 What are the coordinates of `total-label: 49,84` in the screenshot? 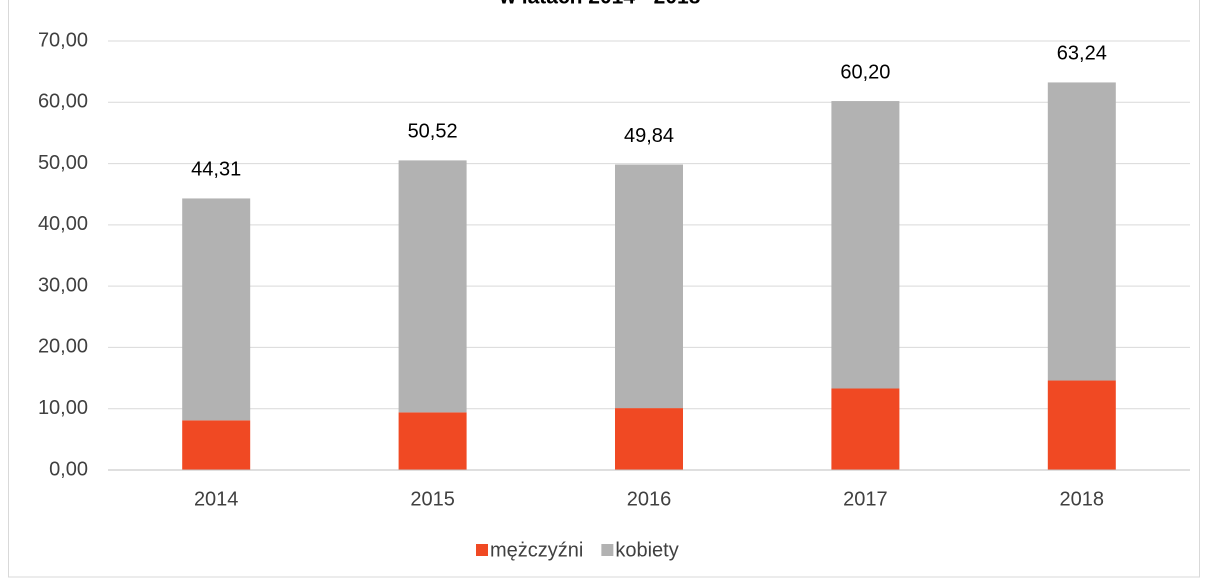 It's located at (649, 136).